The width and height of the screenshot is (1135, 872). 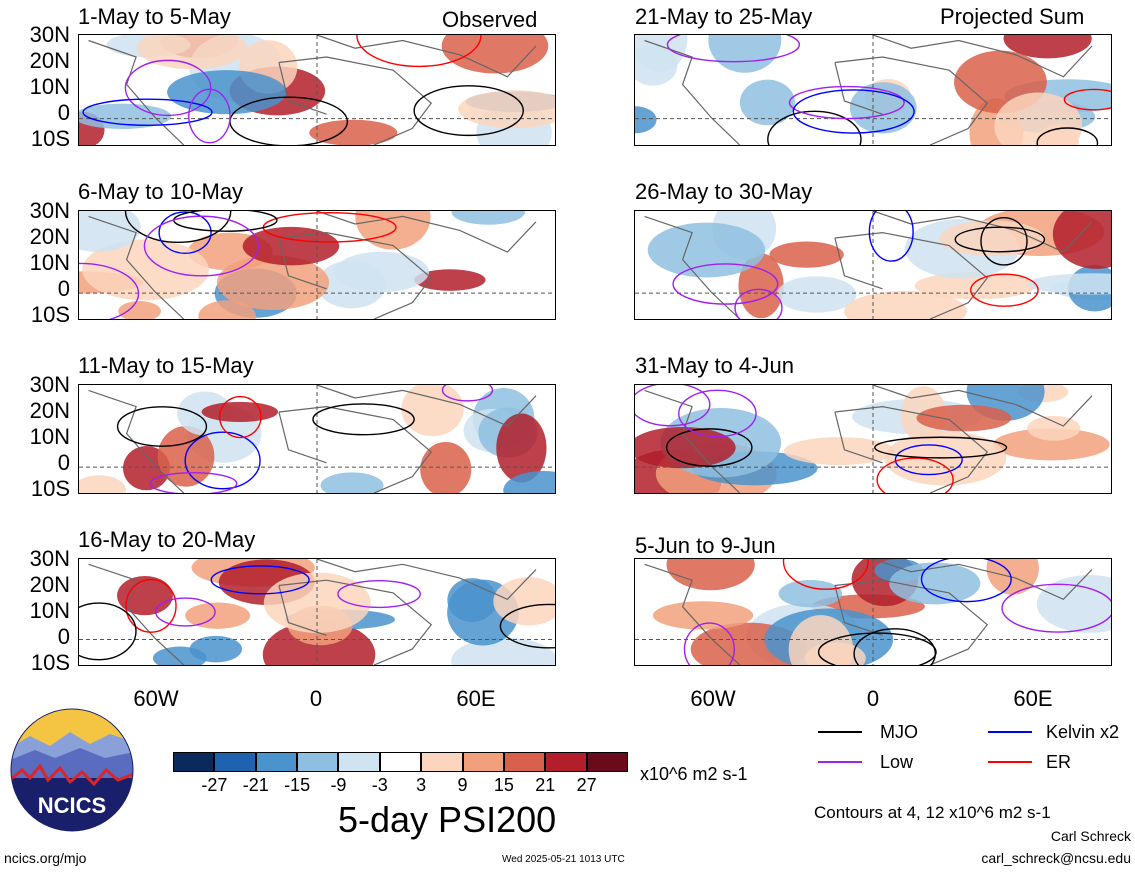 What do you see at coordinates (338, 785) in the screenshot?
I see `colorbar-tick-label: -9` at bounding box center [338, 785].